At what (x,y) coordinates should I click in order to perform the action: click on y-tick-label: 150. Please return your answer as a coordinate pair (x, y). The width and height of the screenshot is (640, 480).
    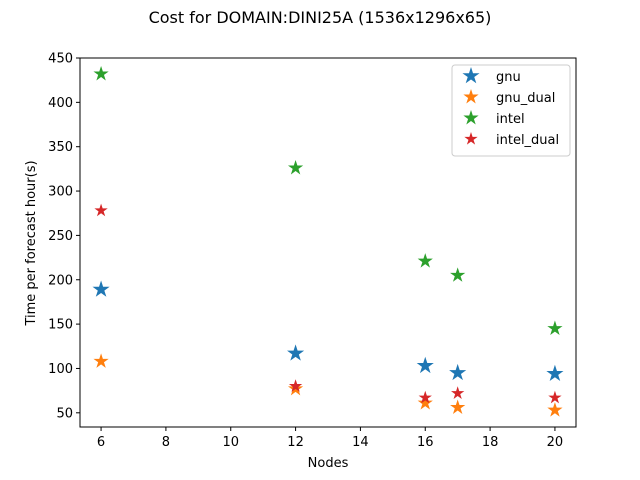
    Looking at the image, I should click on (60, 325).